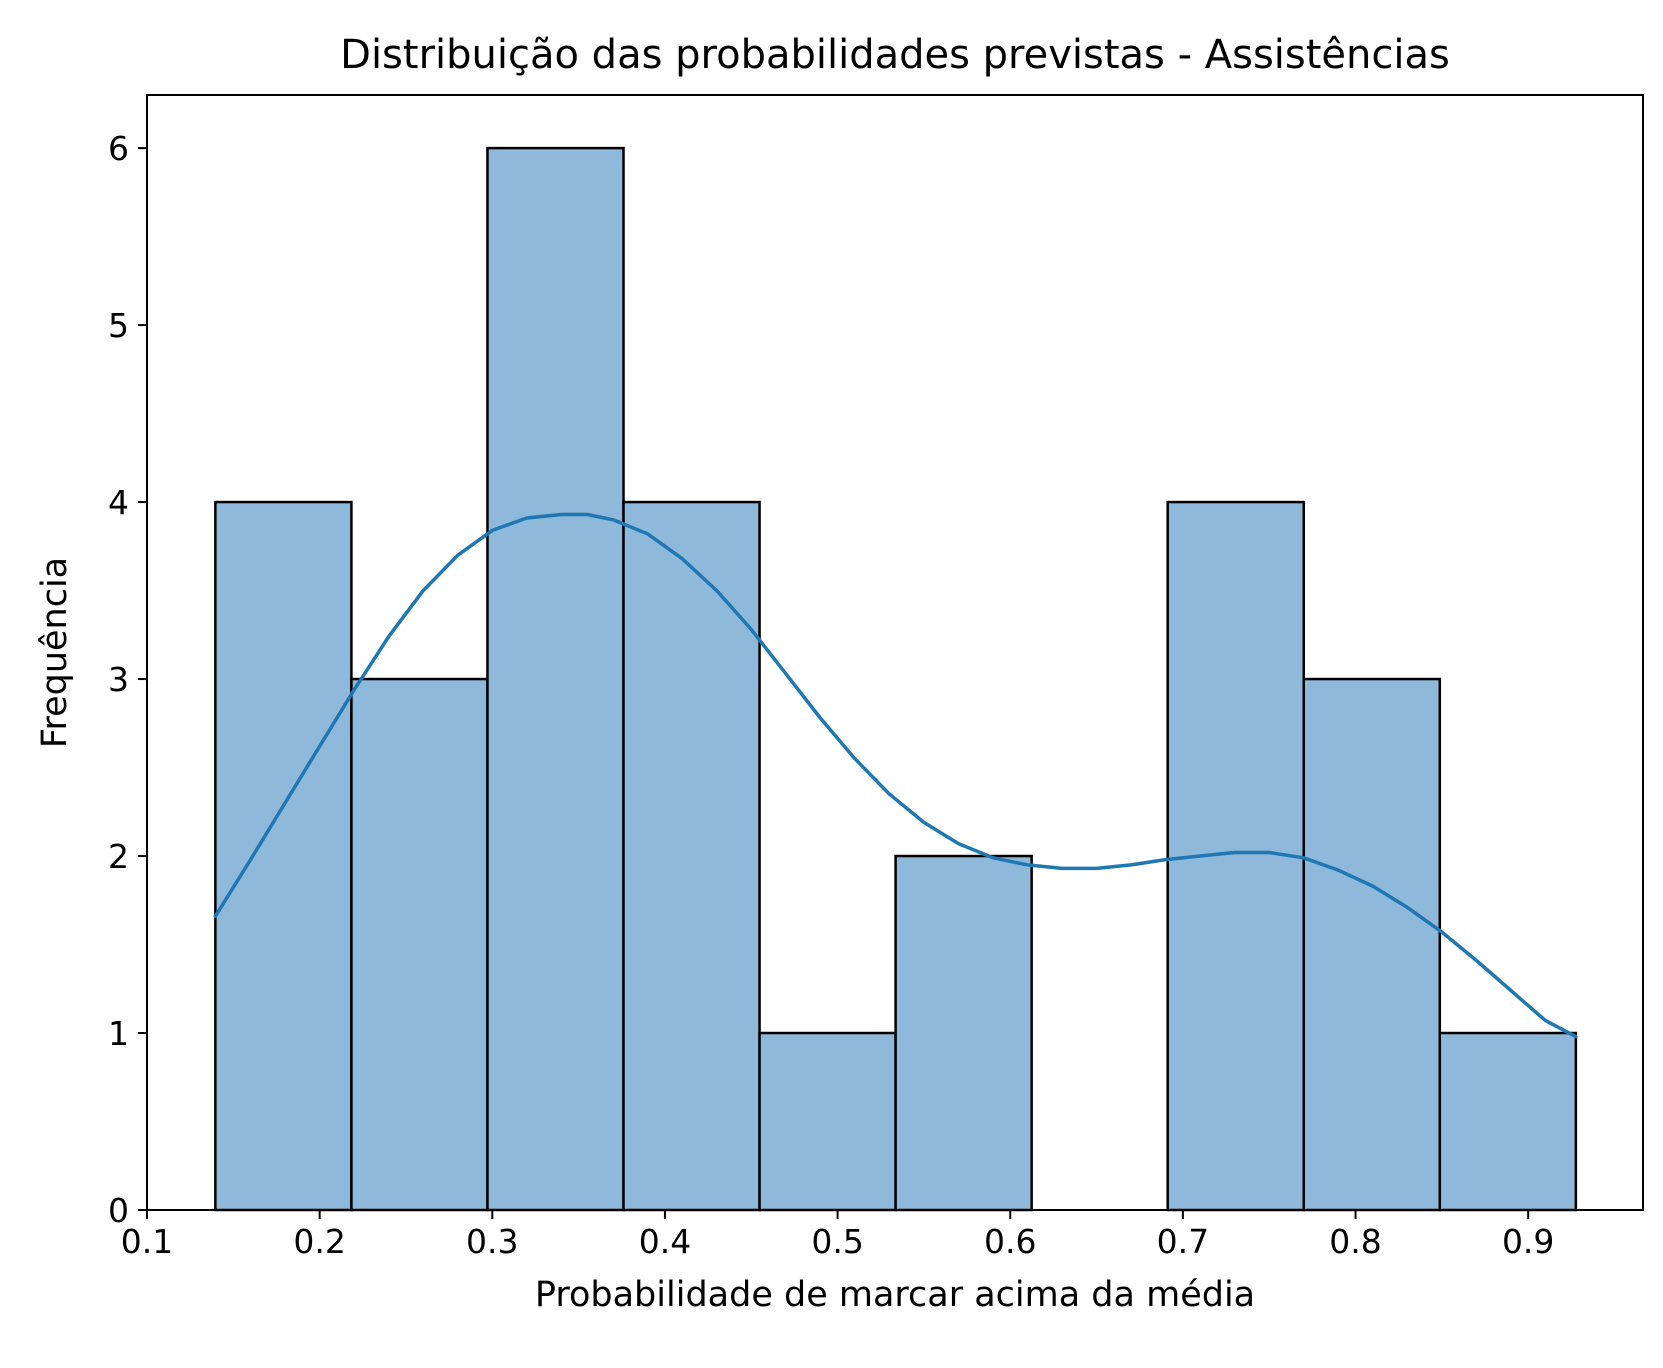  What do you see at coordinates (55, 652) in the screenshot?
I see `y-axis-label: Frequência` at bounding box center [55, 652].